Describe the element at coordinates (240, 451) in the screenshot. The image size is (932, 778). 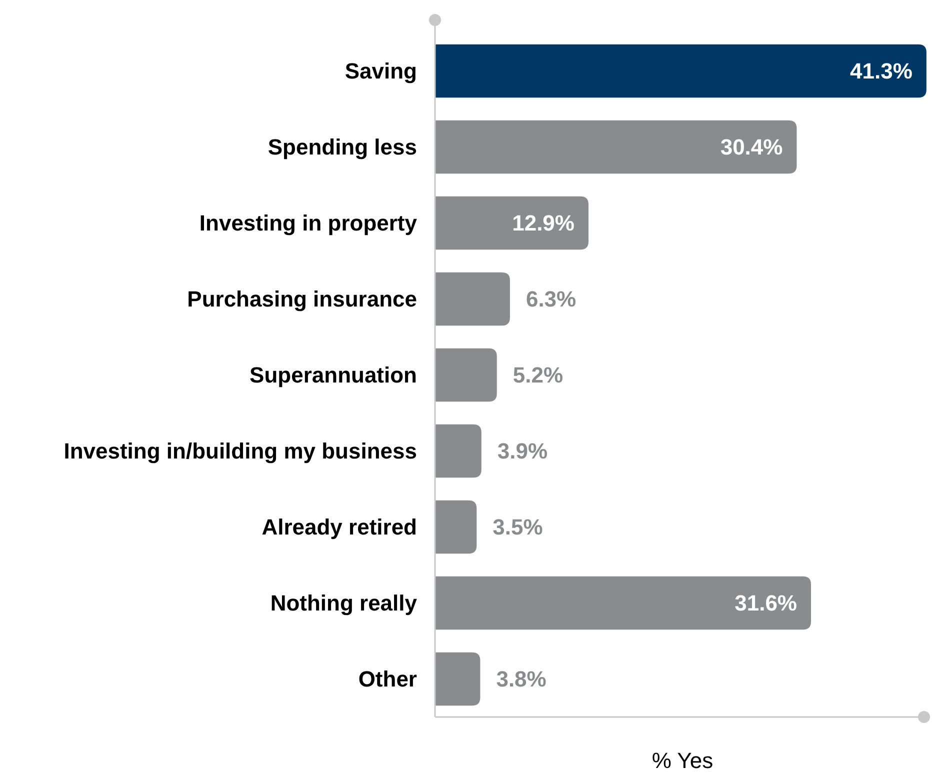
I see `y-tick-label: Investing in/building my business` at that location.